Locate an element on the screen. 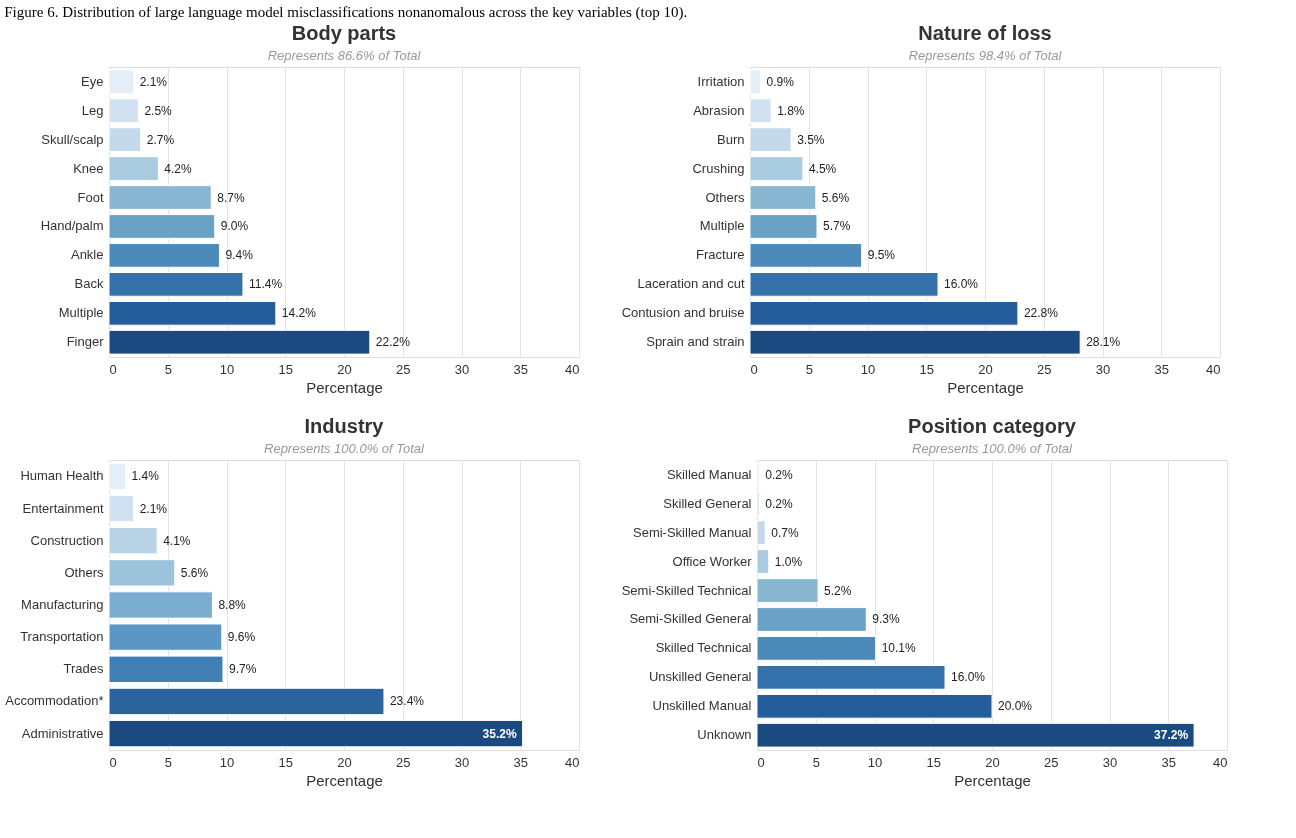 This screenshot has height=838, width=1296. y-tick-label: Finger is located at coordinates (85, 342).